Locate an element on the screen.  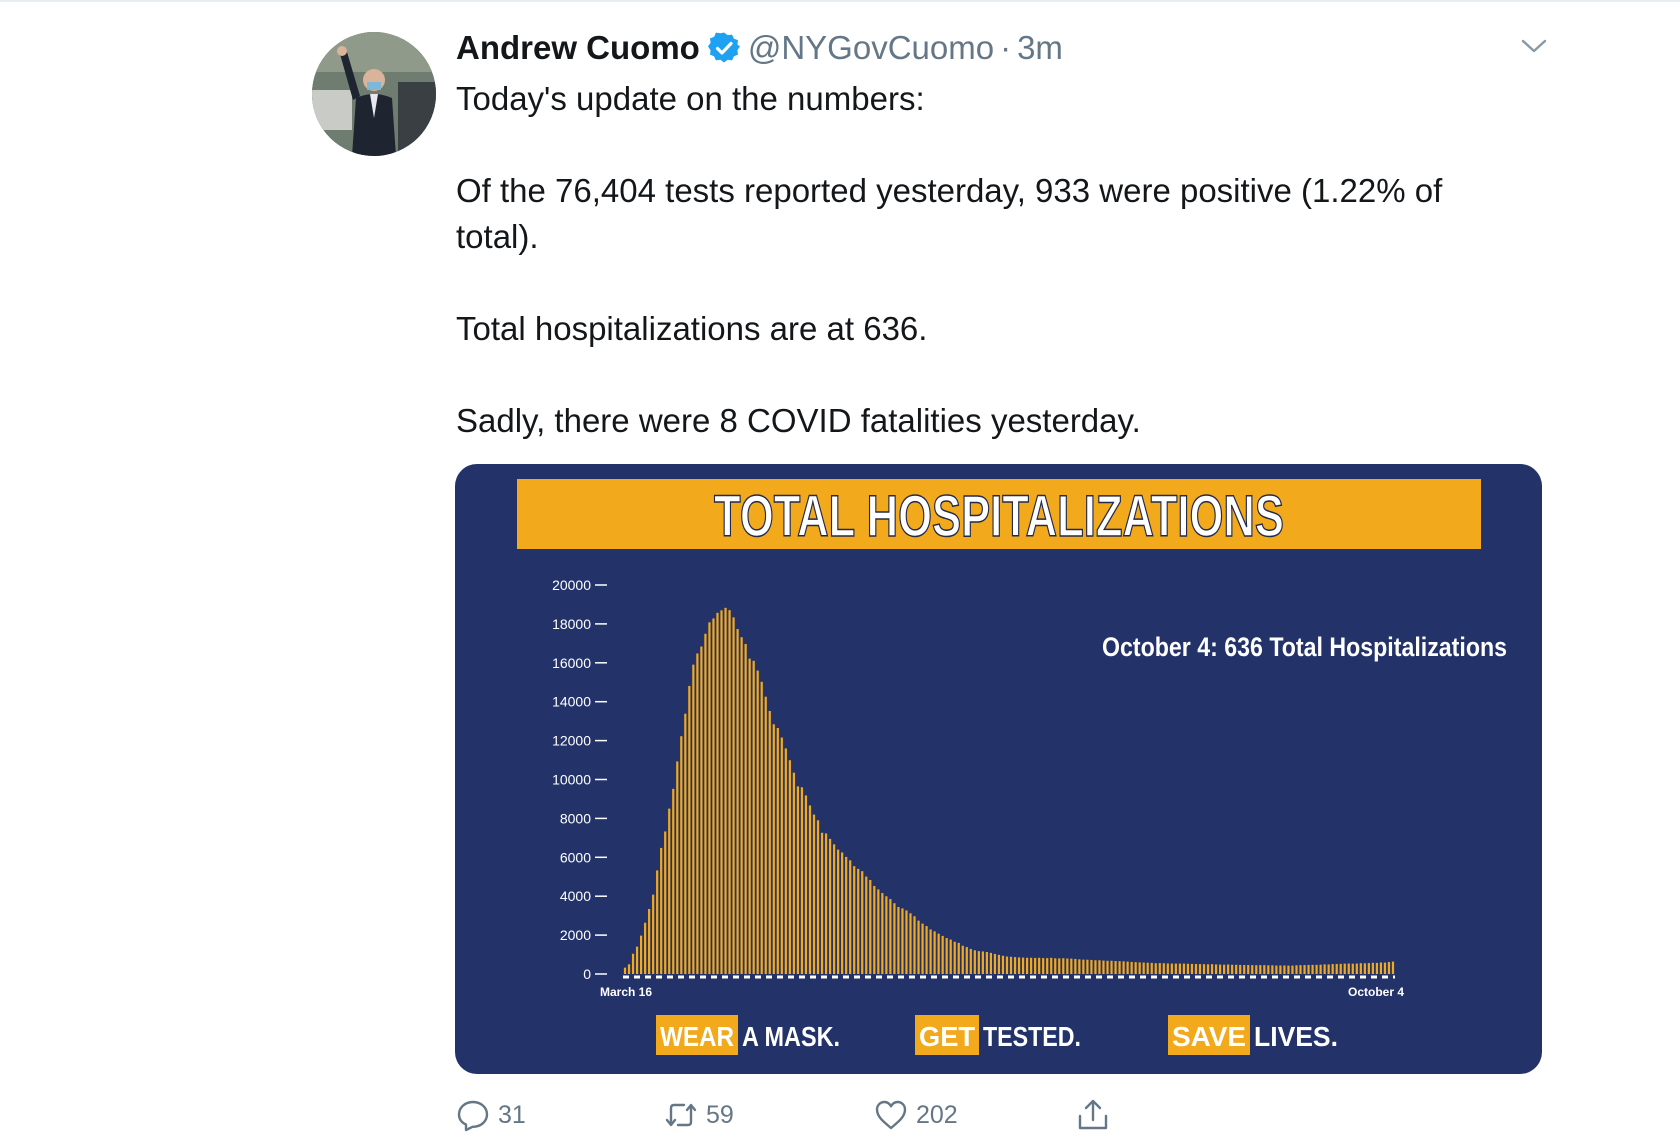
y-tick-label: 18000 is located at coordinates (571, 624).